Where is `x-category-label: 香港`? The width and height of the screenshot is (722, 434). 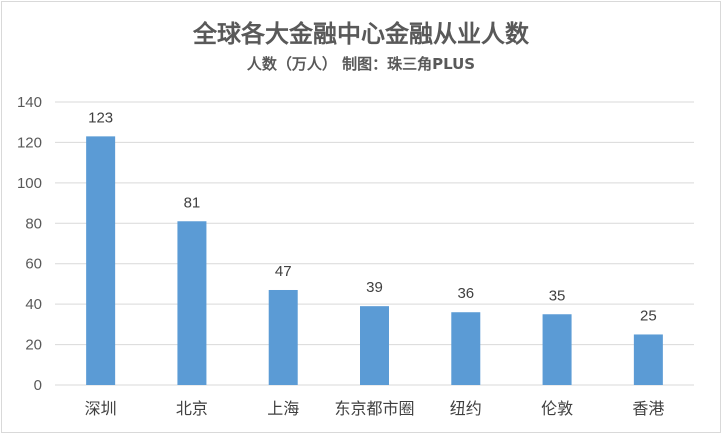 x-category-label: 香港 is located at coordinates (648, 408).